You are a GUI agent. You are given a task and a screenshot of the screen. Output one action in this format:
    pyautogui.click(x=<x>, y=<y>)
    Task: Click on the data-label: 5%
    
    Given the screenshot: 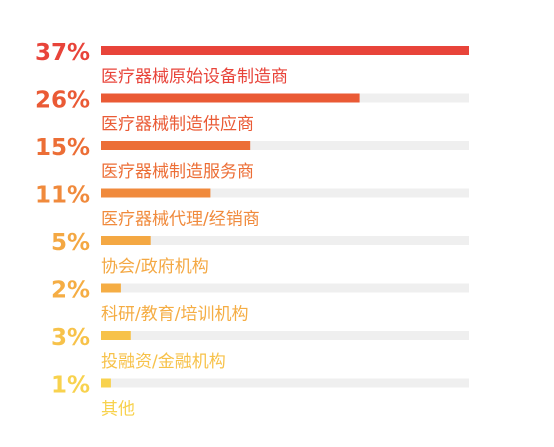 What is the action you would take?
    pyautogui.click(x=70, y=243)
    